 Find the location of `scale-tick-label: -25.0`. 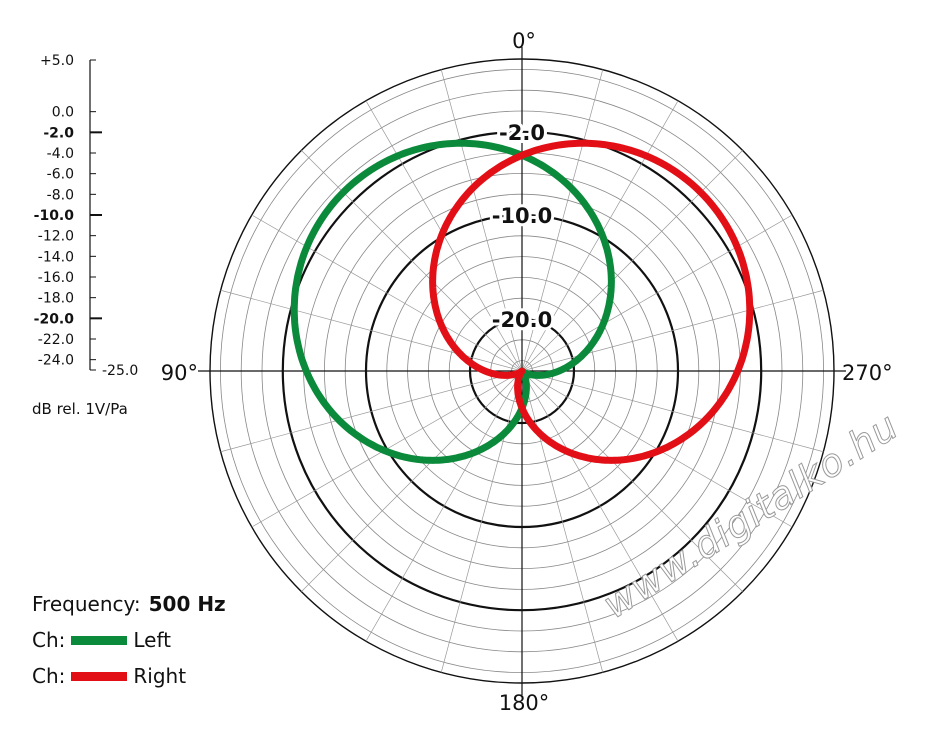

scale-tick-label: -25.0 is located at coordinates (120, 371).